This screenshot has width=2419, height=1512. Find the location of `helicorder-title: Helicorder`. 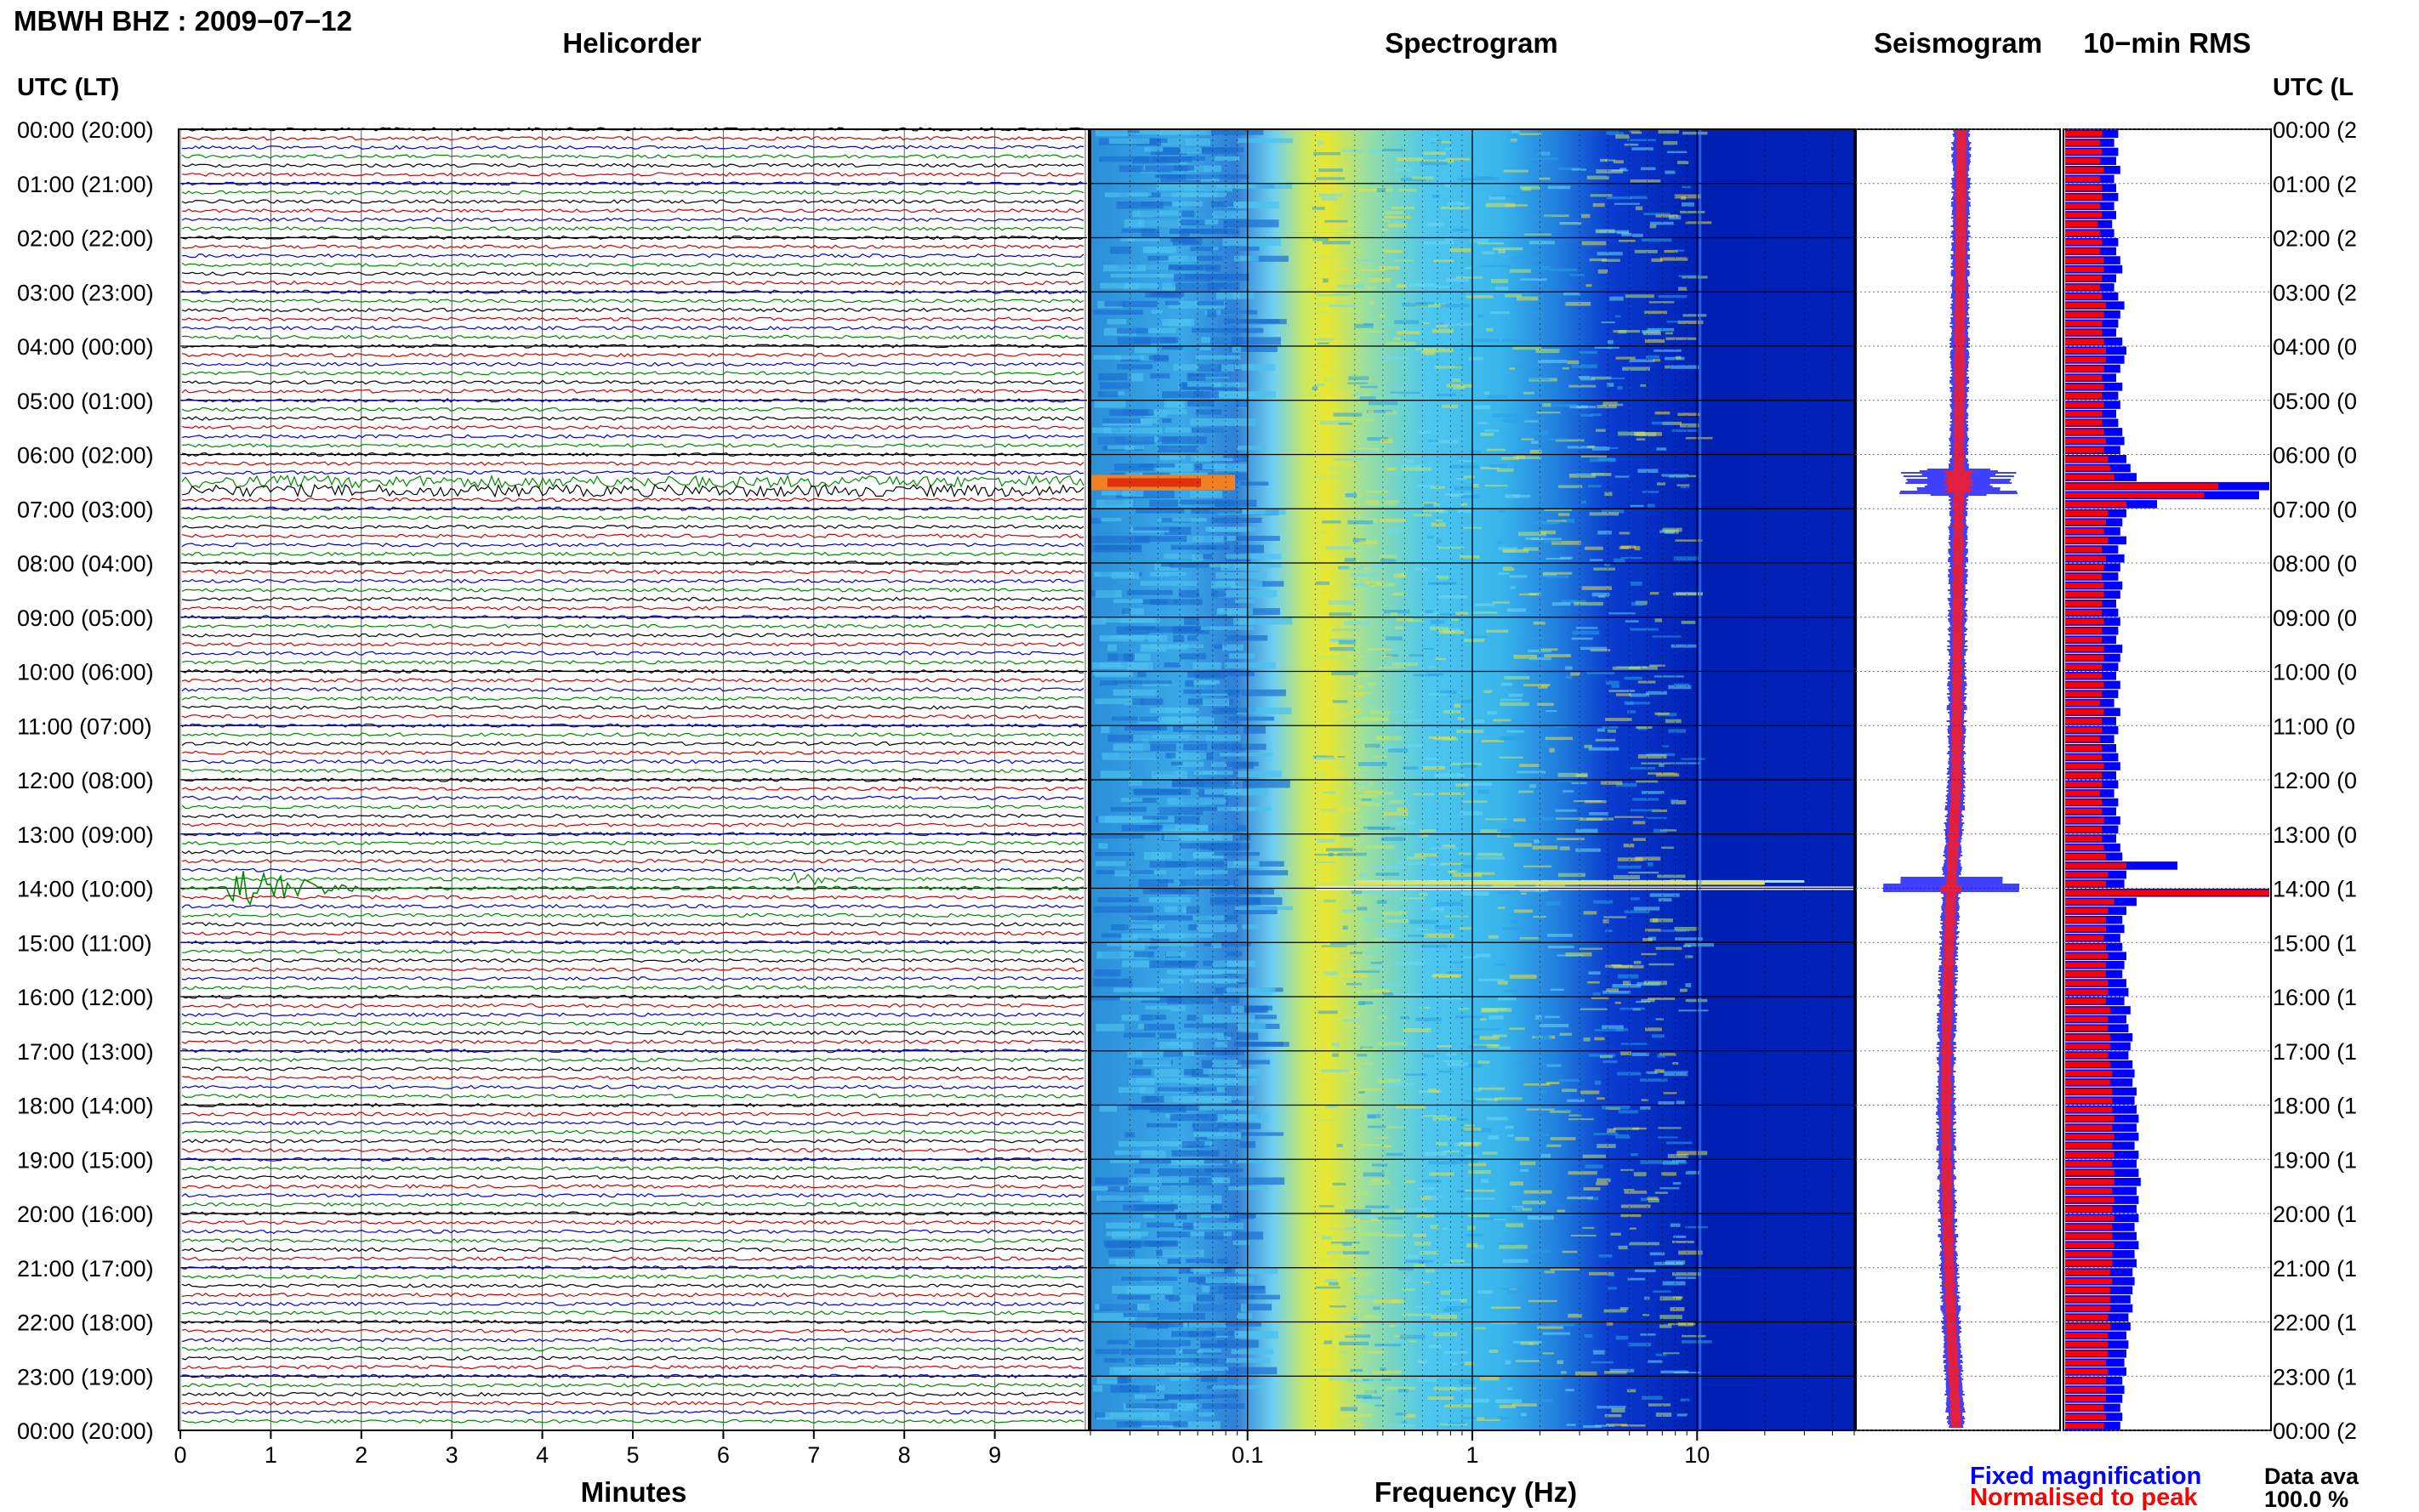

helicorder-title: Helicorder is located at coordinates (631, 43).